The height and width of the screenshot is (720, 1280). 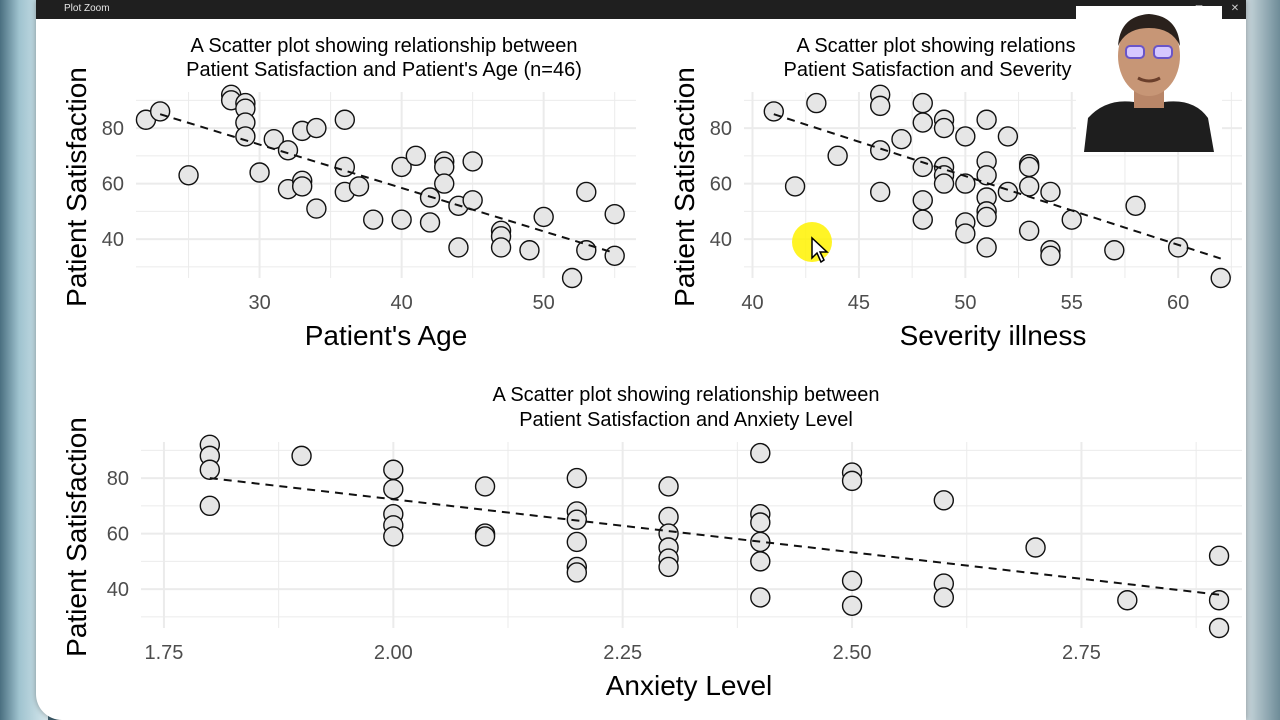 What do you see at coordinates (689, 685) in the screenshot?
I see `x-axis-label: Anxiety Level` at bounding box center [689, 685].